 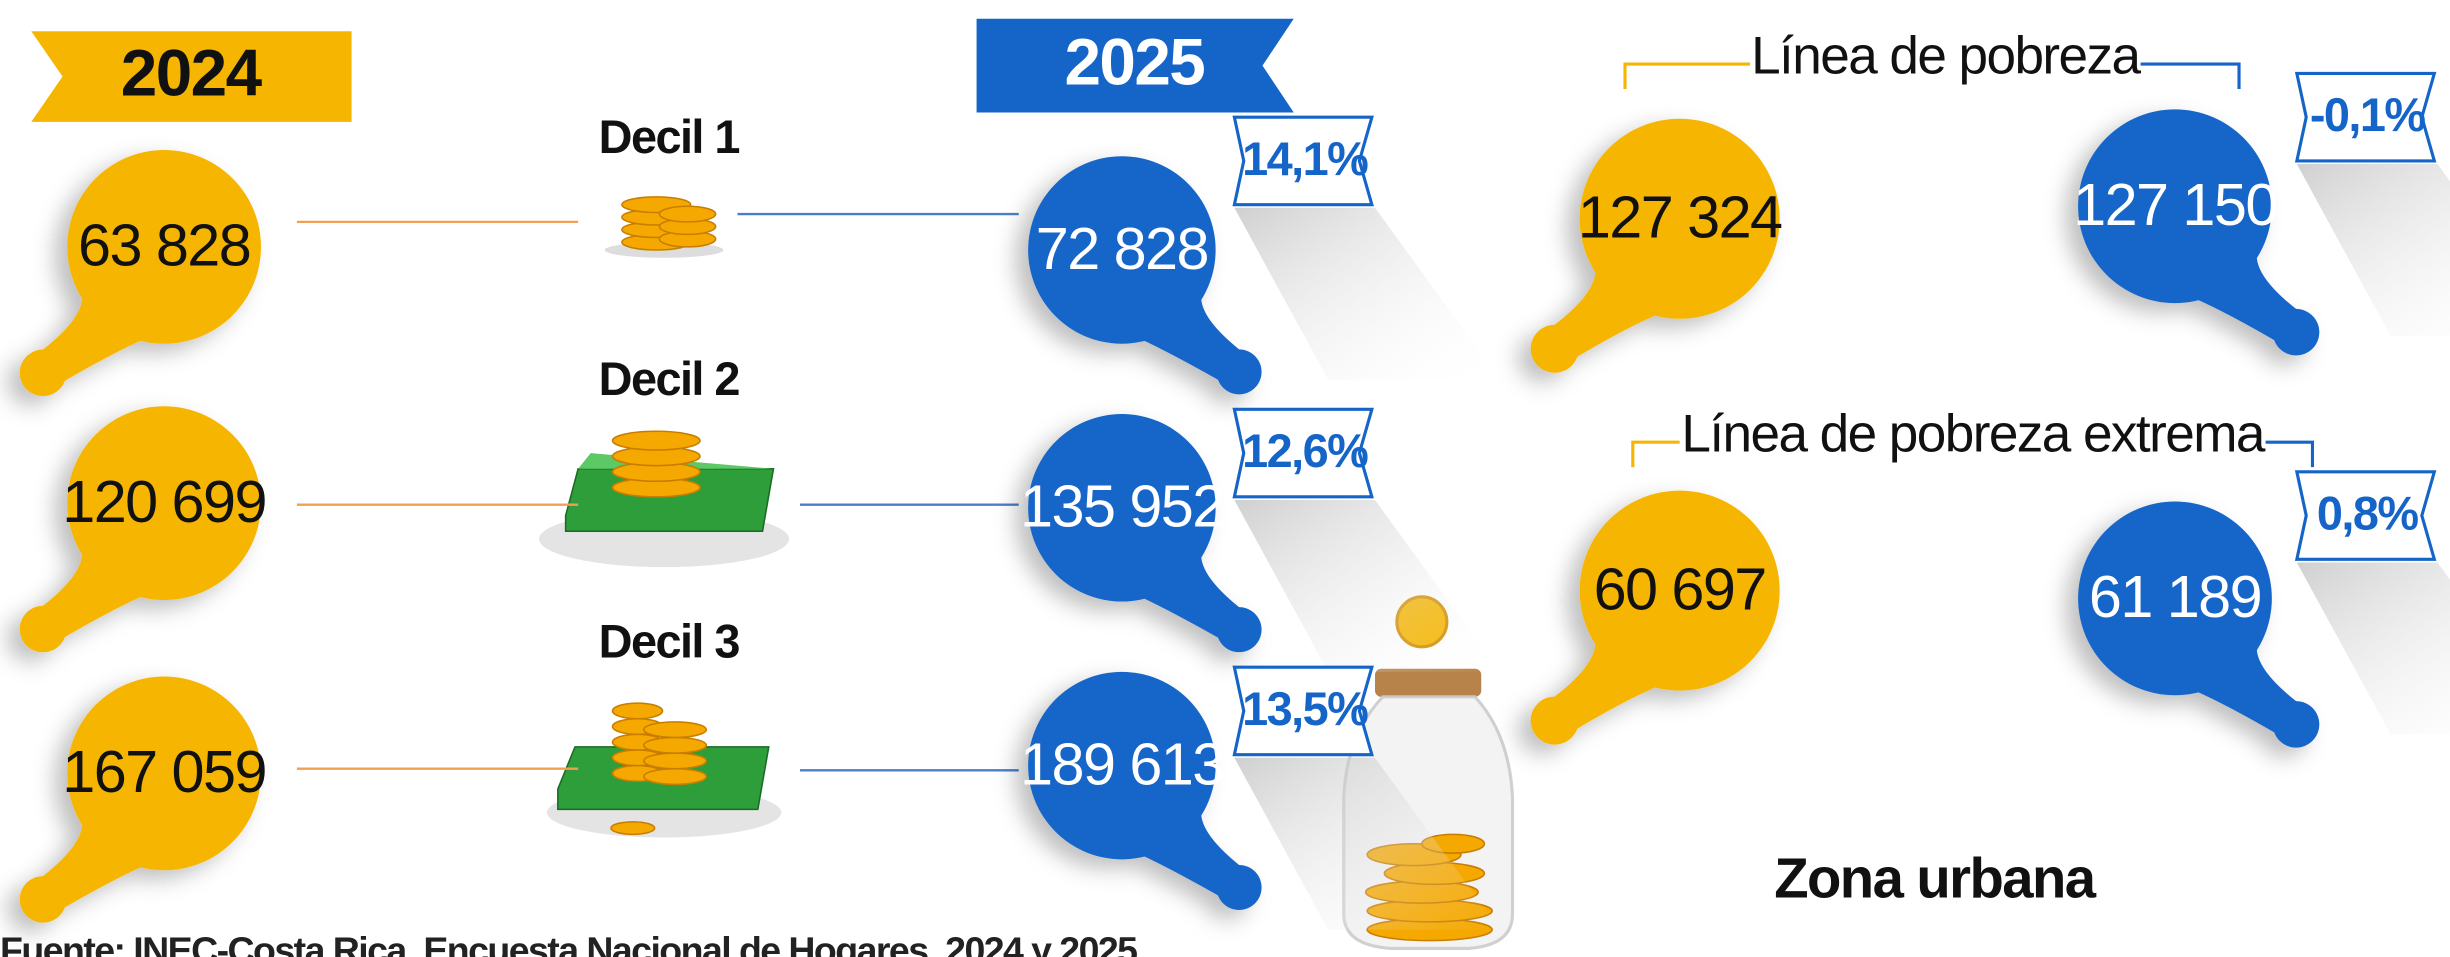 What do you see at coordinates (1135, 62) in the screenshot?
I see `year-2025: 2025` at bounding box center [1135, 62].